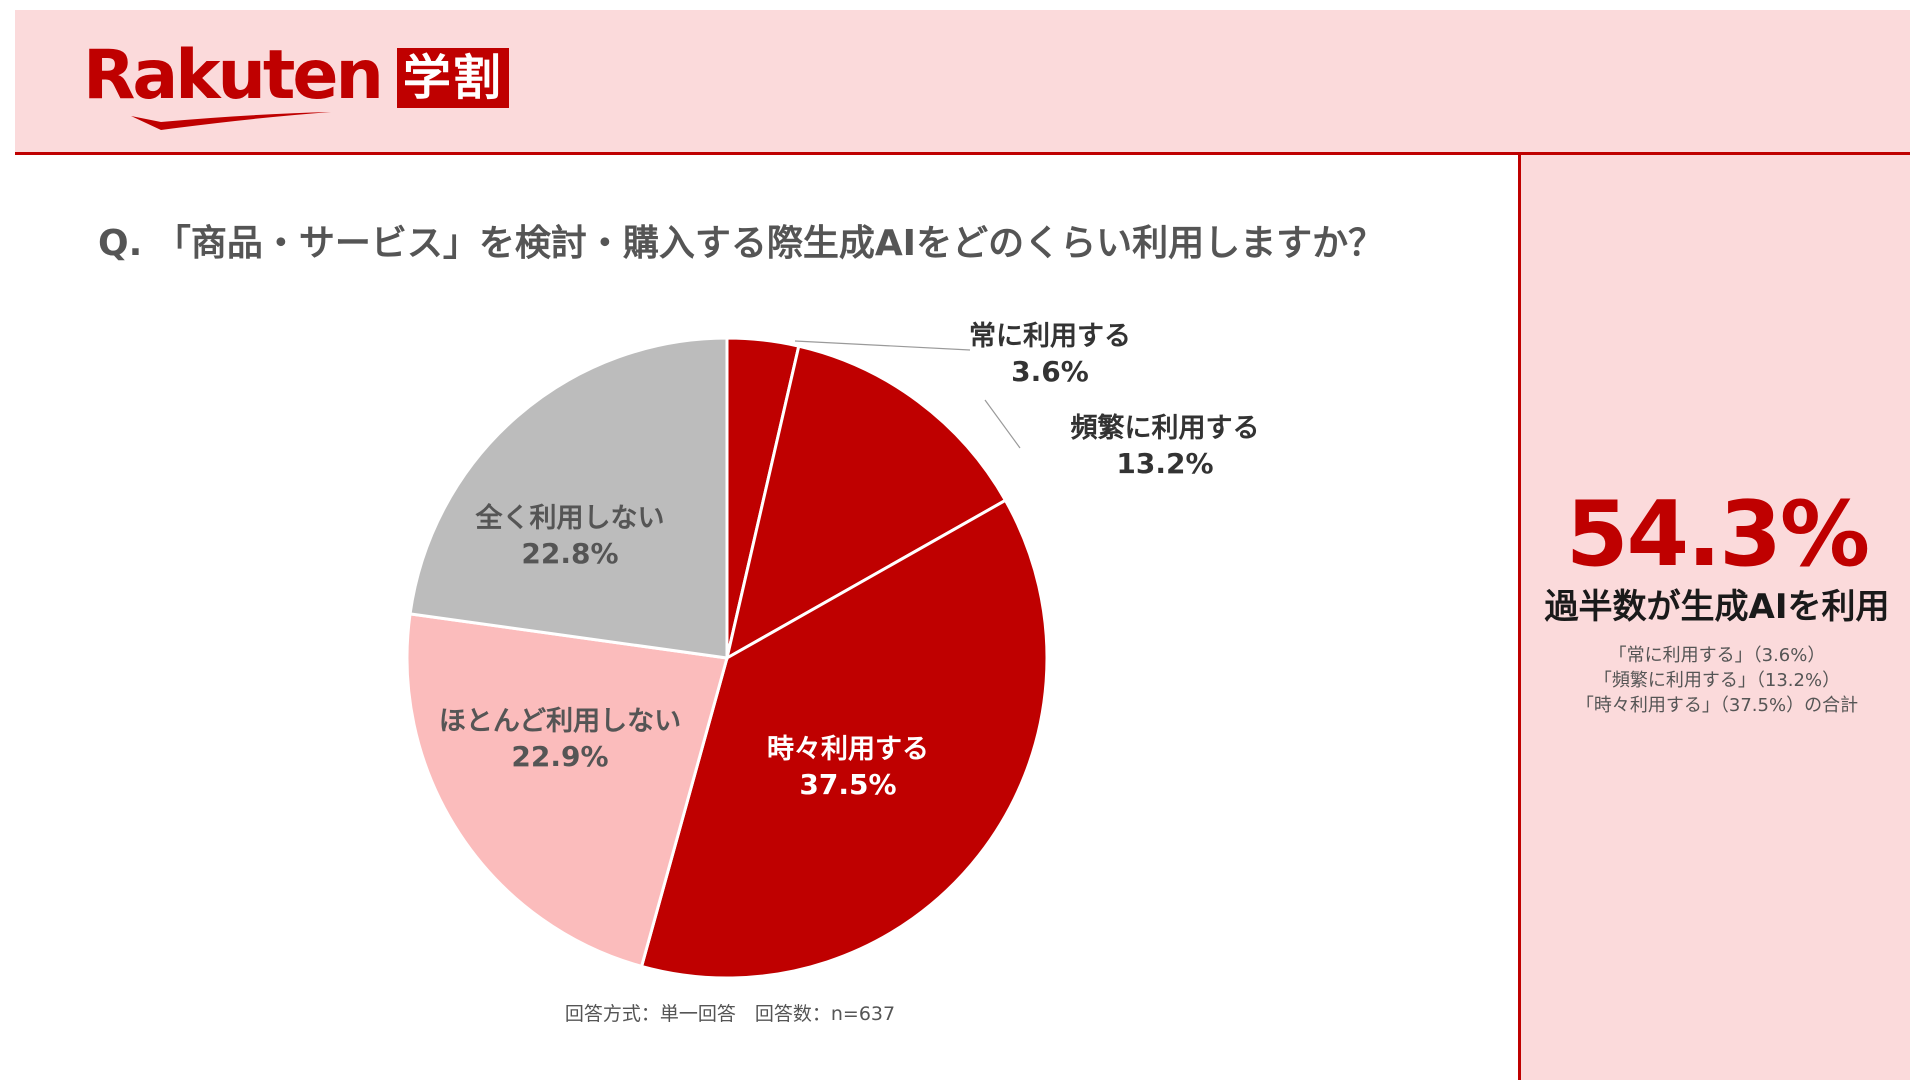 The image size is (1920, 1080). I want to click on slice-value-label: 22.8%, so click(569, 553).